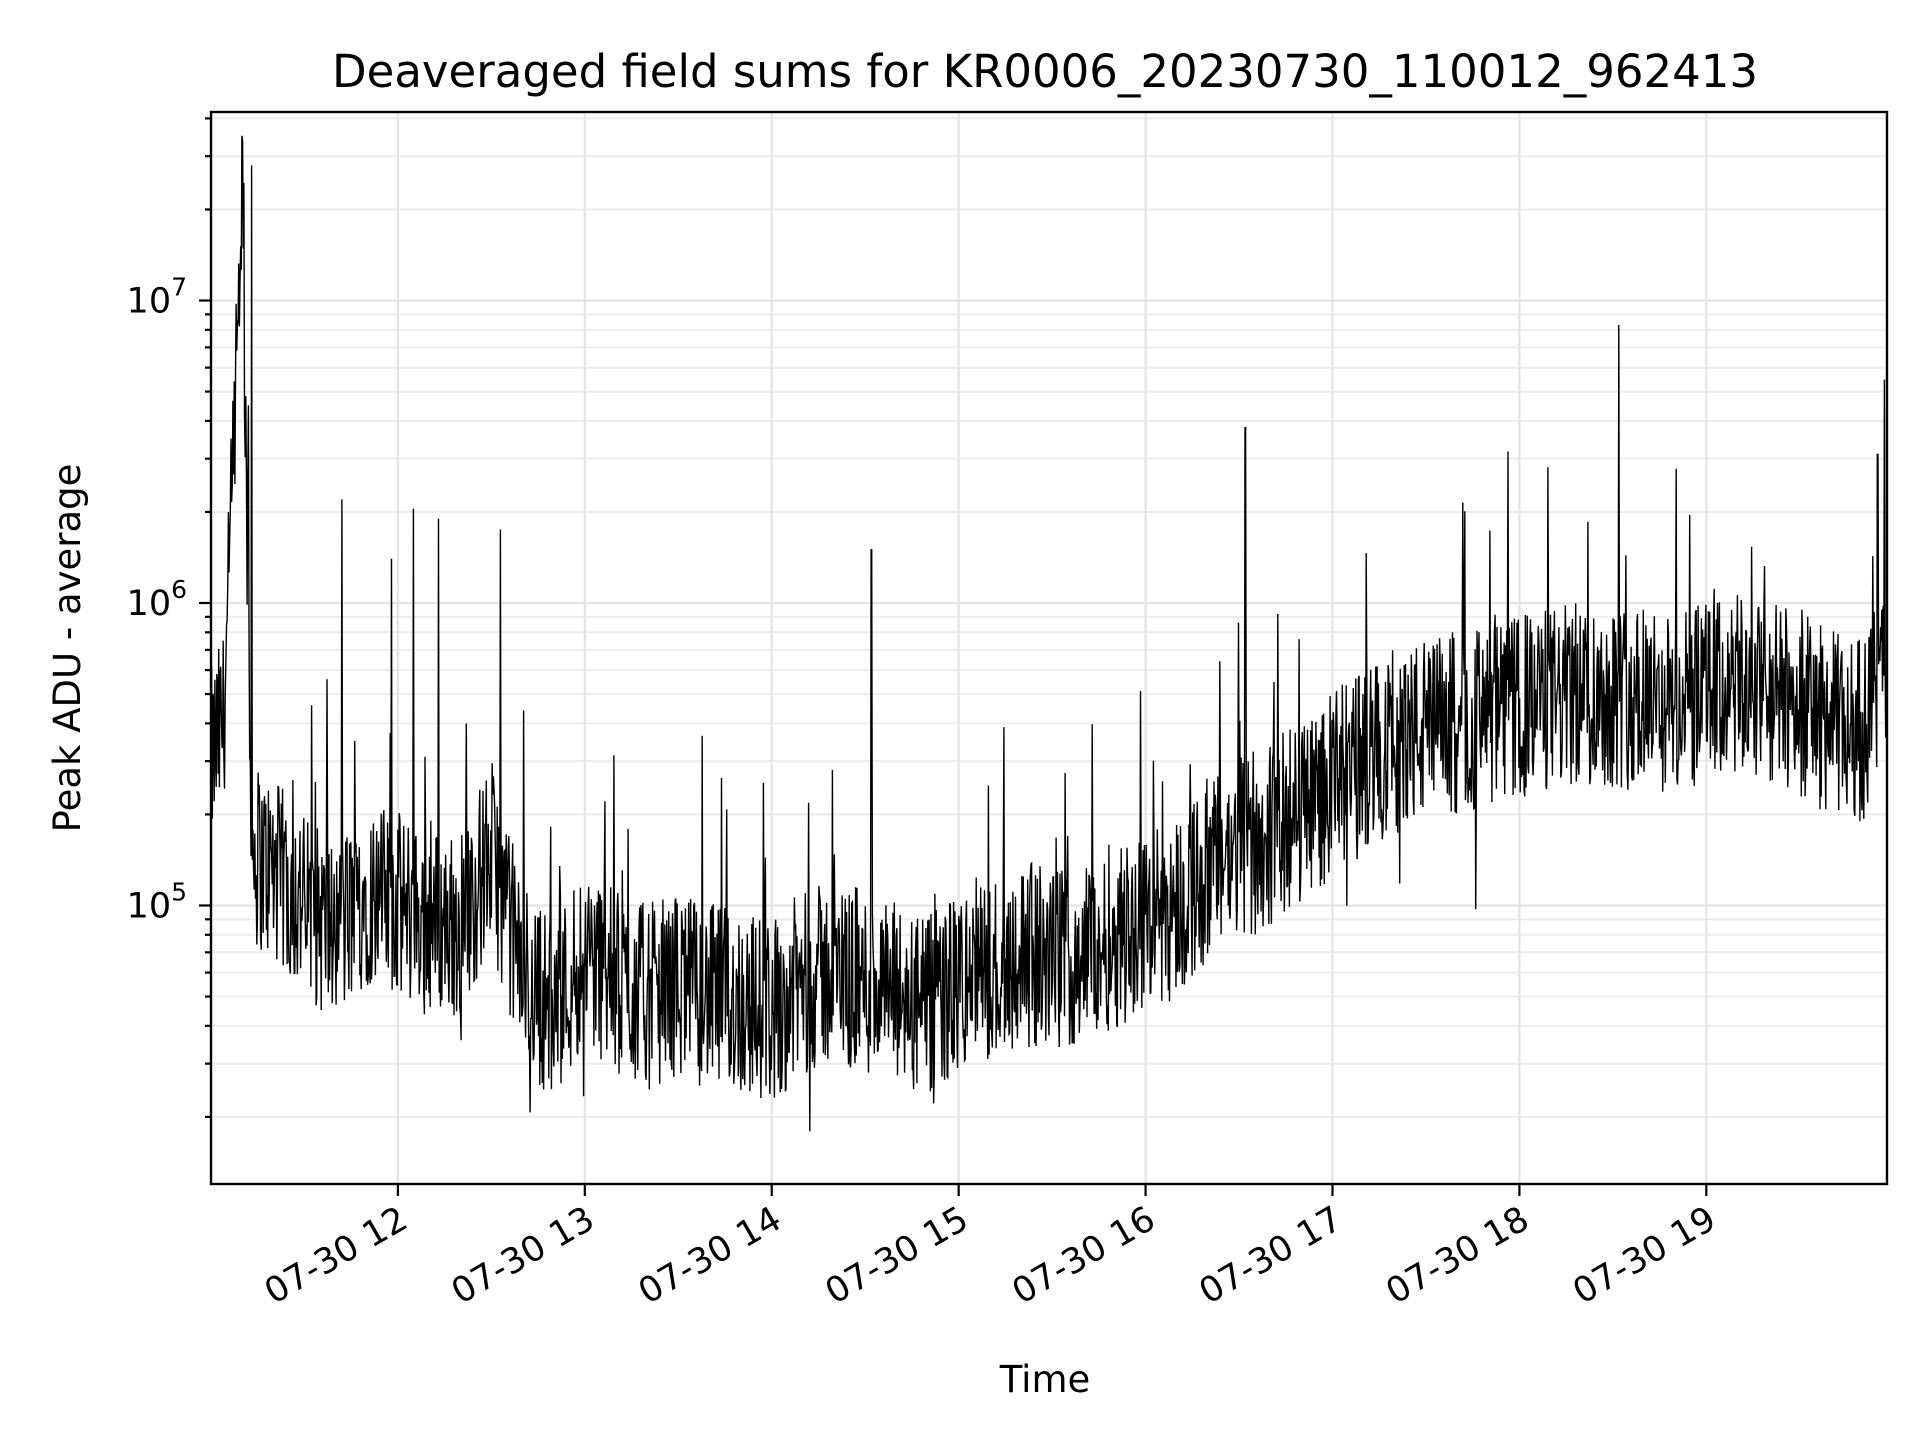  Describe the element at coordinates (1084, 1255) in the screenshot. I see `x-tick-label: 07-30 16` at that location.